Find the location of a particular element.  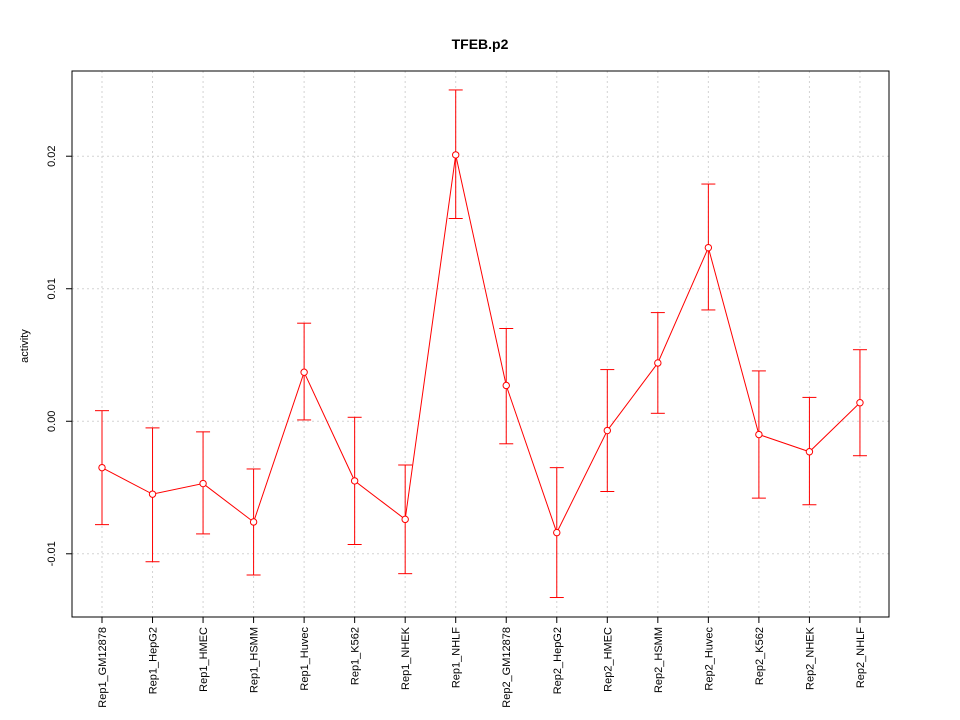

x-tick-label: Rep1_K562 is located at coordinates (356, 656).